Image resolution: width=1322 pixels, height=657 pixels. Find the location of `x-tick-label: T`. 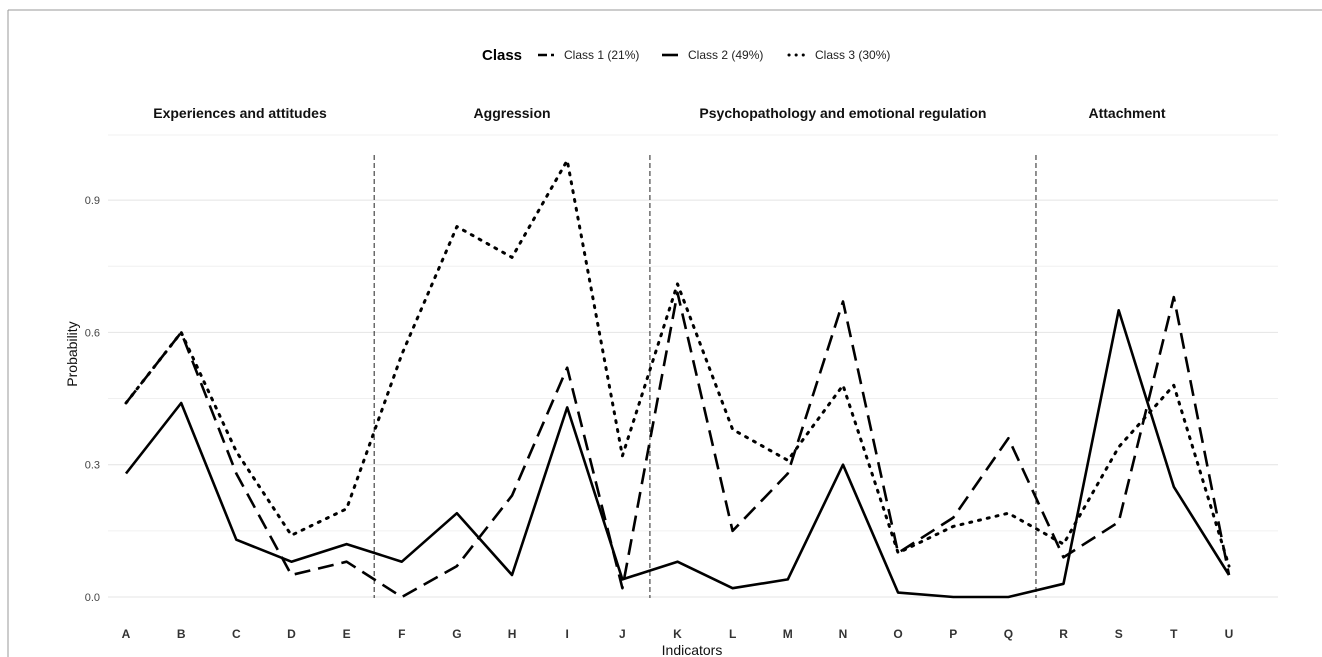

x-tick-label: T is located at coordinates (1174, 634).